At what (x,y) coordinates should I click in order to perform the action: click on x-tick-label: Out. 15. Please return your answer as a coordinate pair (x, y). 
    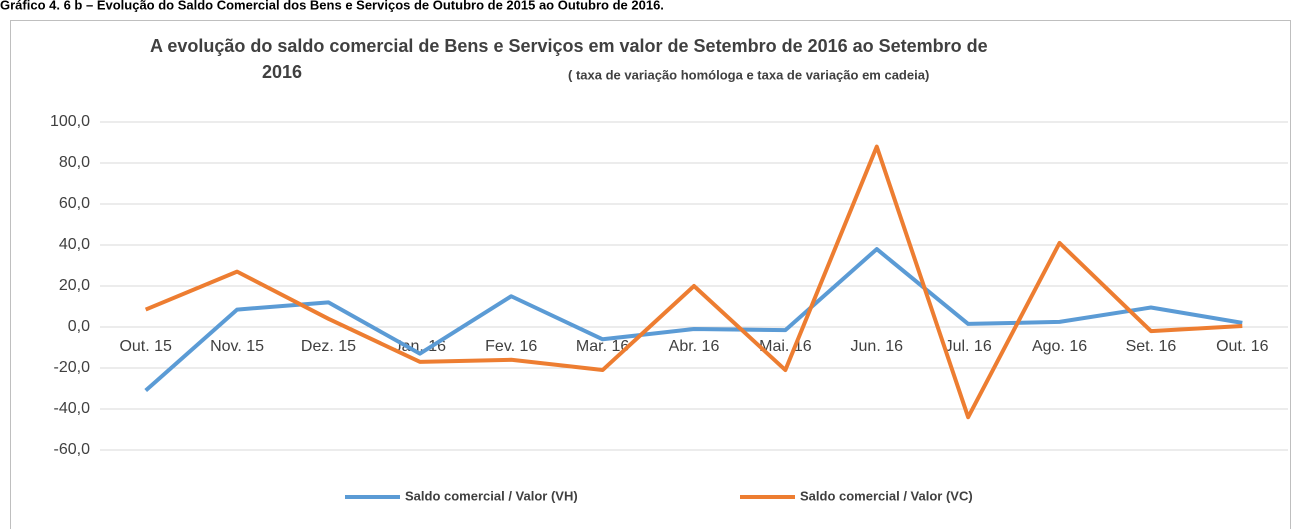
    Looking at the image, I should click on (145, 346).